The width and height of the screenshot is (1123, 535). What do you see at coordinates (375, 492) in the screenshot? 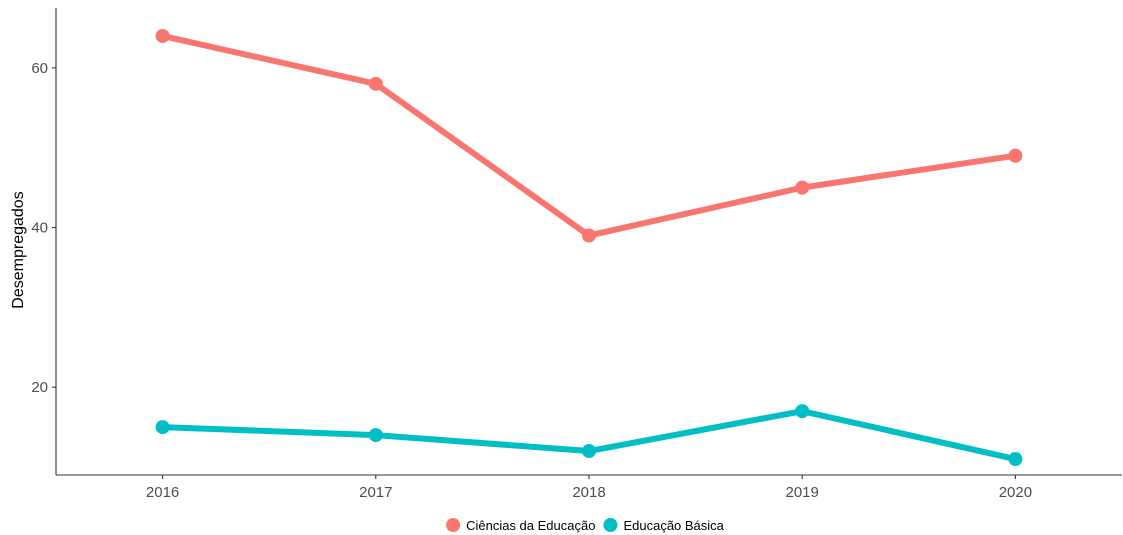
I see `x-tick-label: 2017` at bounding box center [375, 492].